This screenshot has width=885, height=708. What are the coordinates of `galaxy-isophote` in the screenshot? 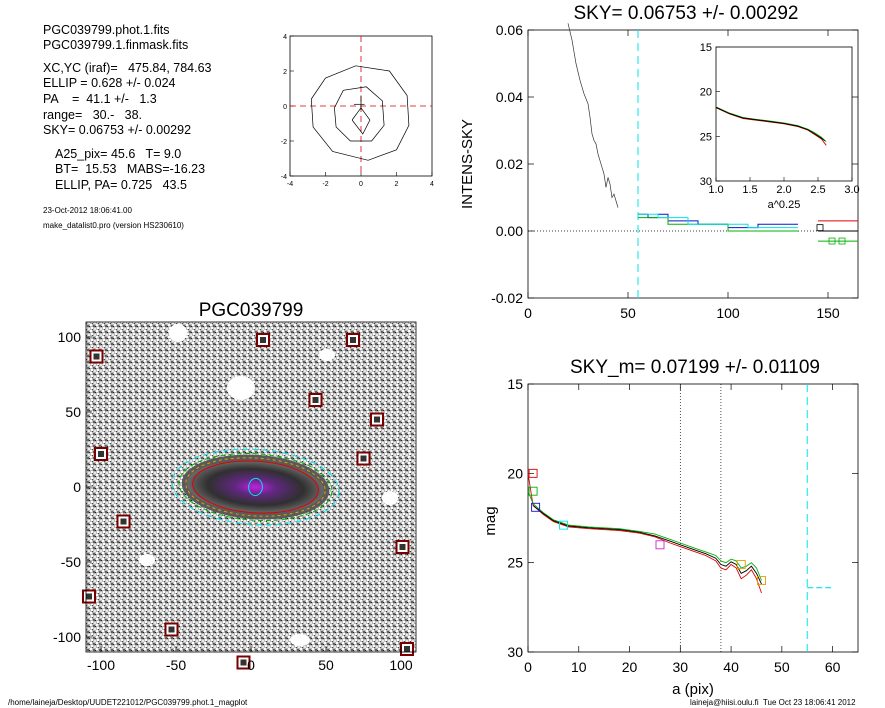 It's located at (255, 487).